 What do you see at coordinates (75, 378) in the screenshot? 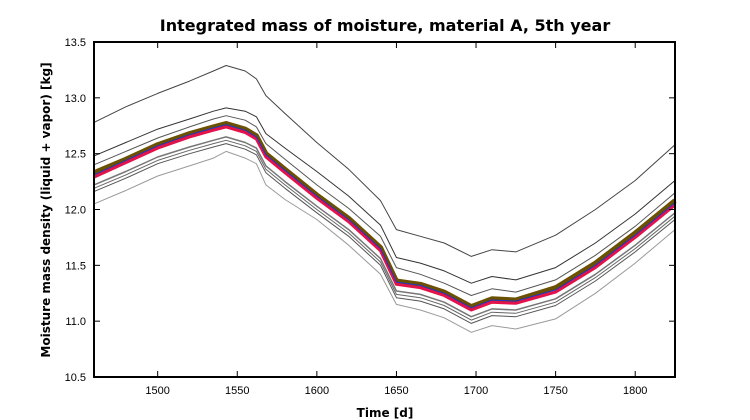
I see `y-tick-label: 10.5` at bounding box center [75, 378].